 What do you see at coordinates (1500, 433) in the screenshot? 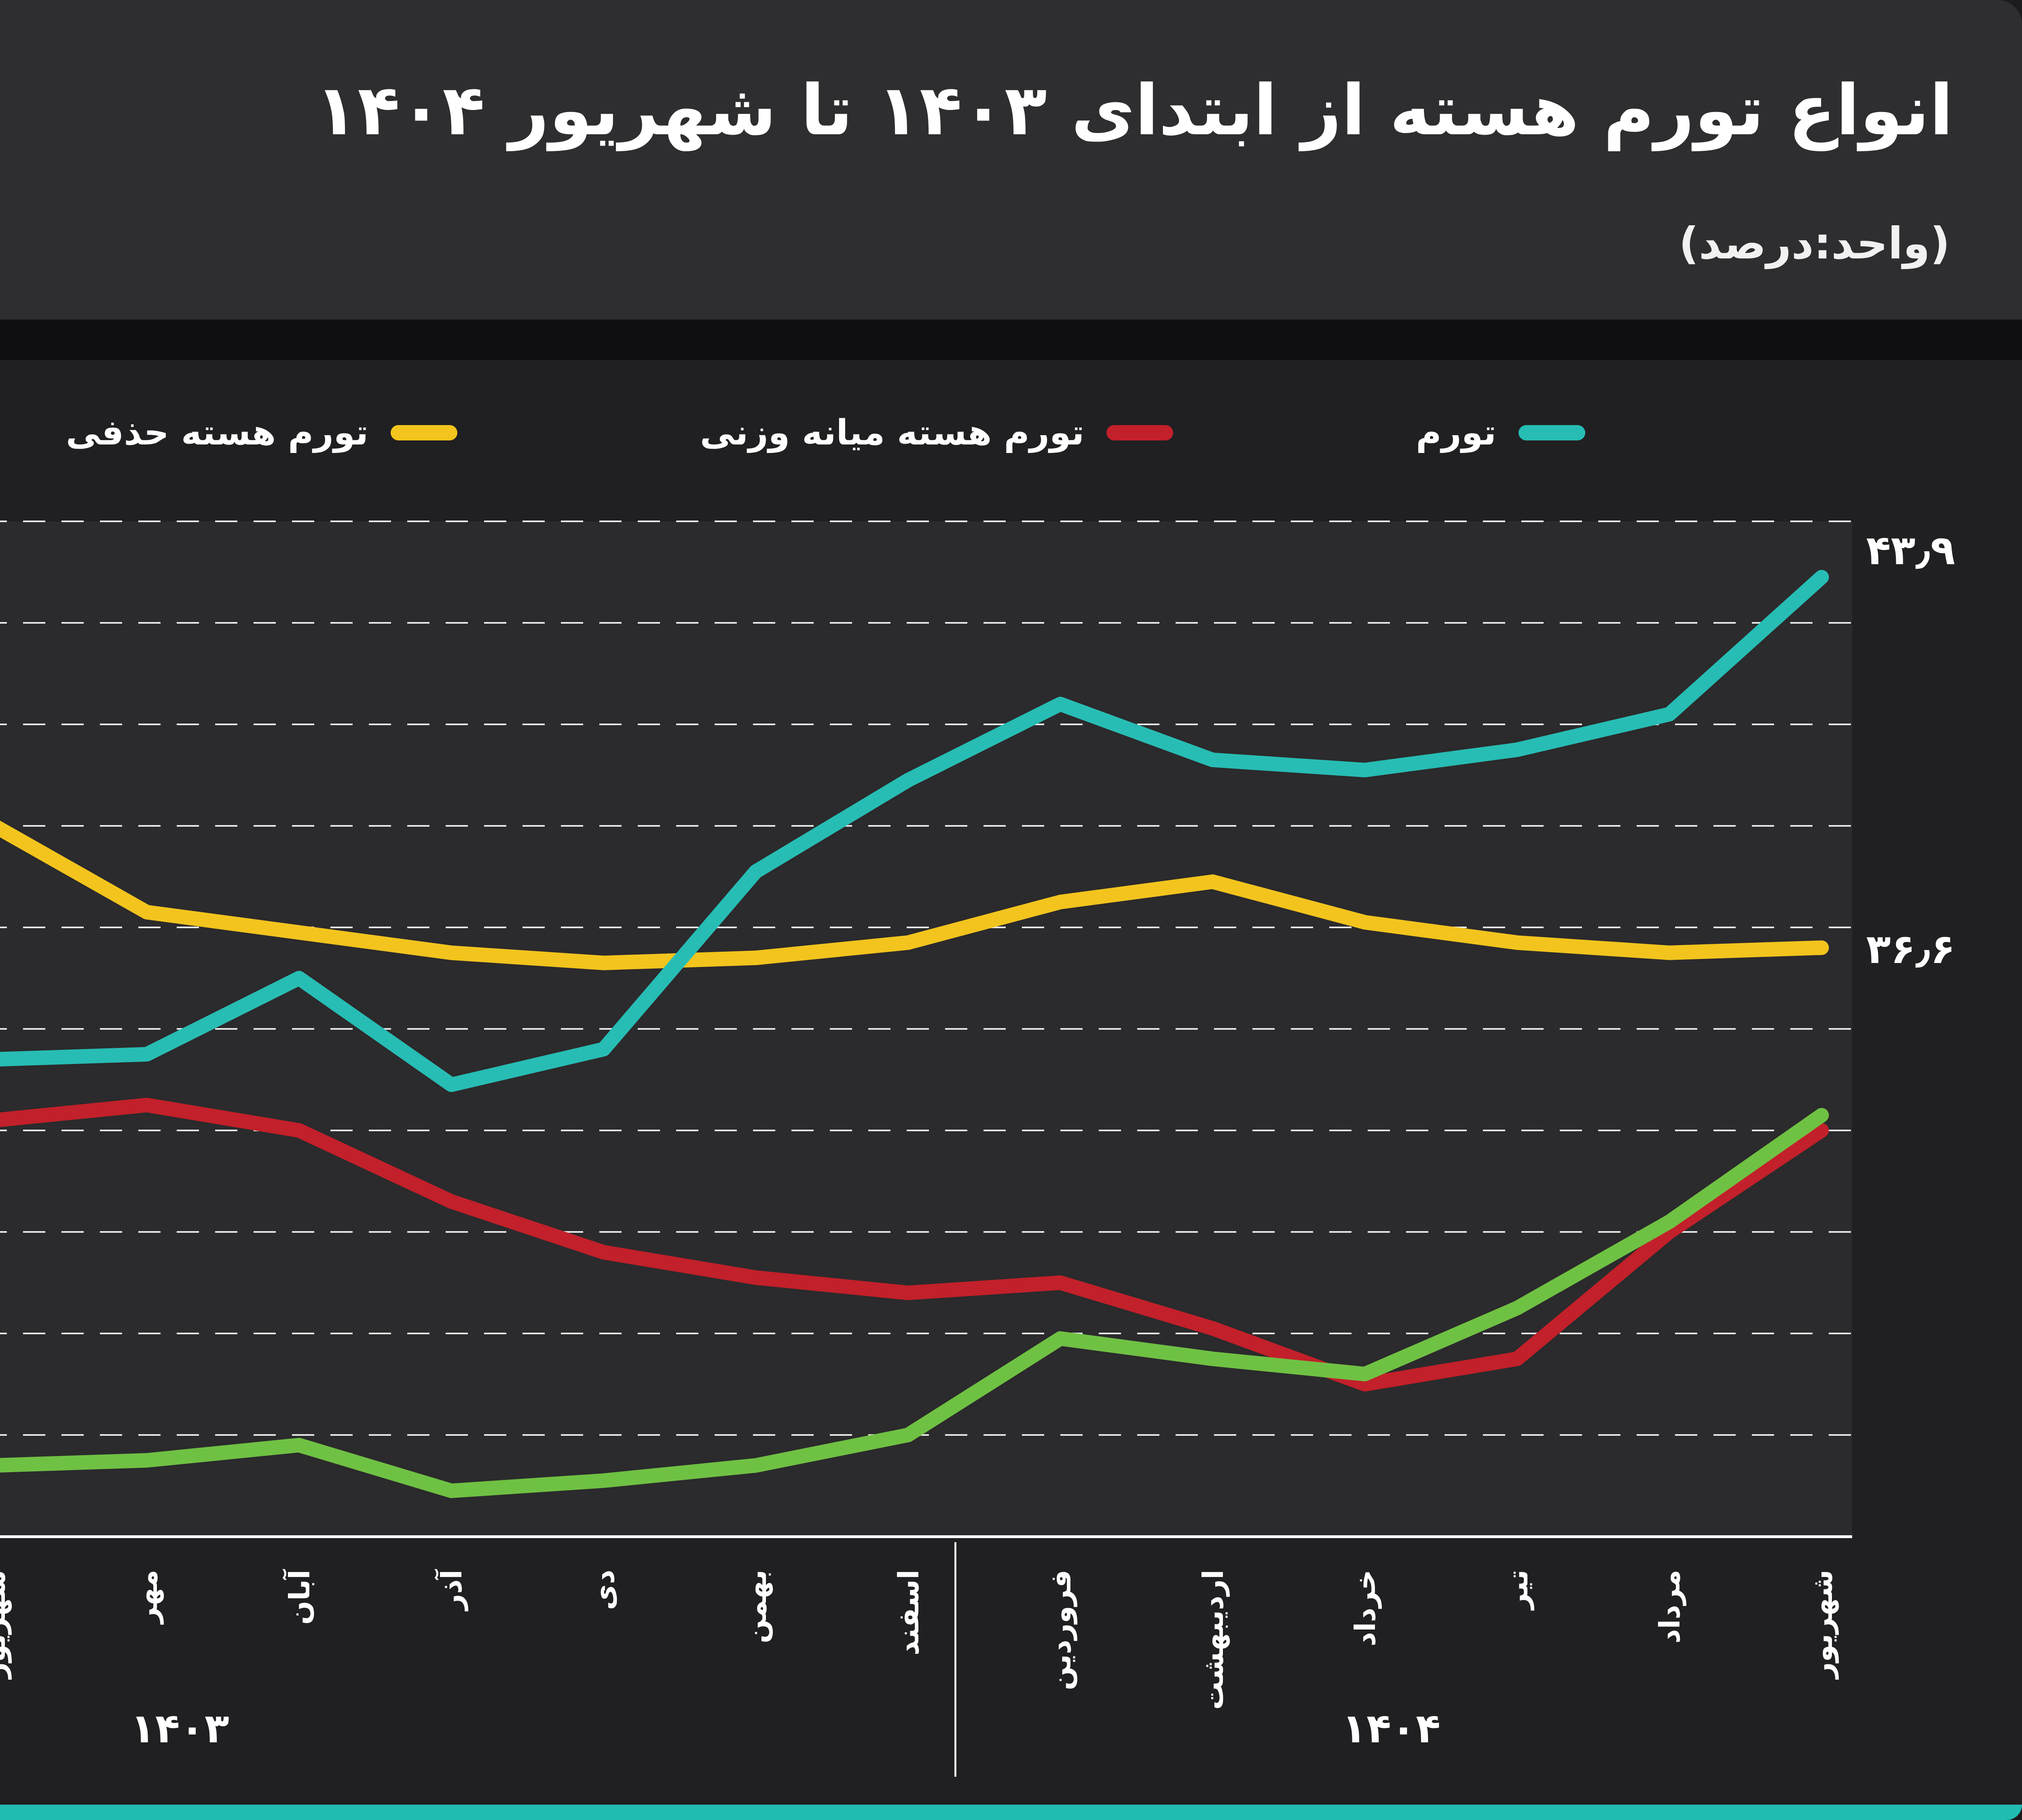
I see `legend-item: تورم` at bounding box center [1500, 433].